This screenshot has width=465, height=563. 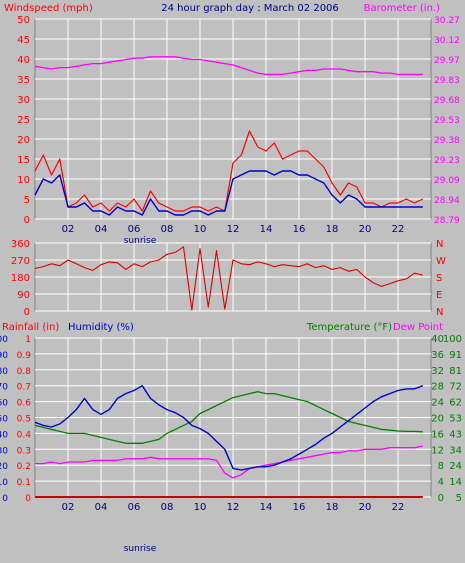 I want to click on barometer-y-tick-label: 29.23, so click(x=447, y=161).